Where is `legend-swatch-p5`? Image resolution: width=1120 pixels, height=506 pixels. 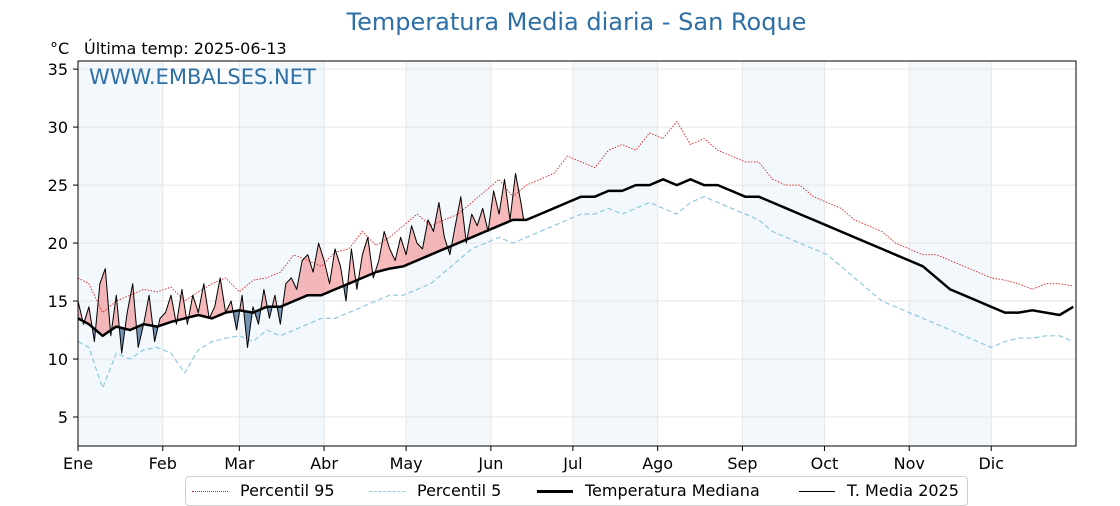 legend-swatch-p5 is located at coordinates (387, 491).